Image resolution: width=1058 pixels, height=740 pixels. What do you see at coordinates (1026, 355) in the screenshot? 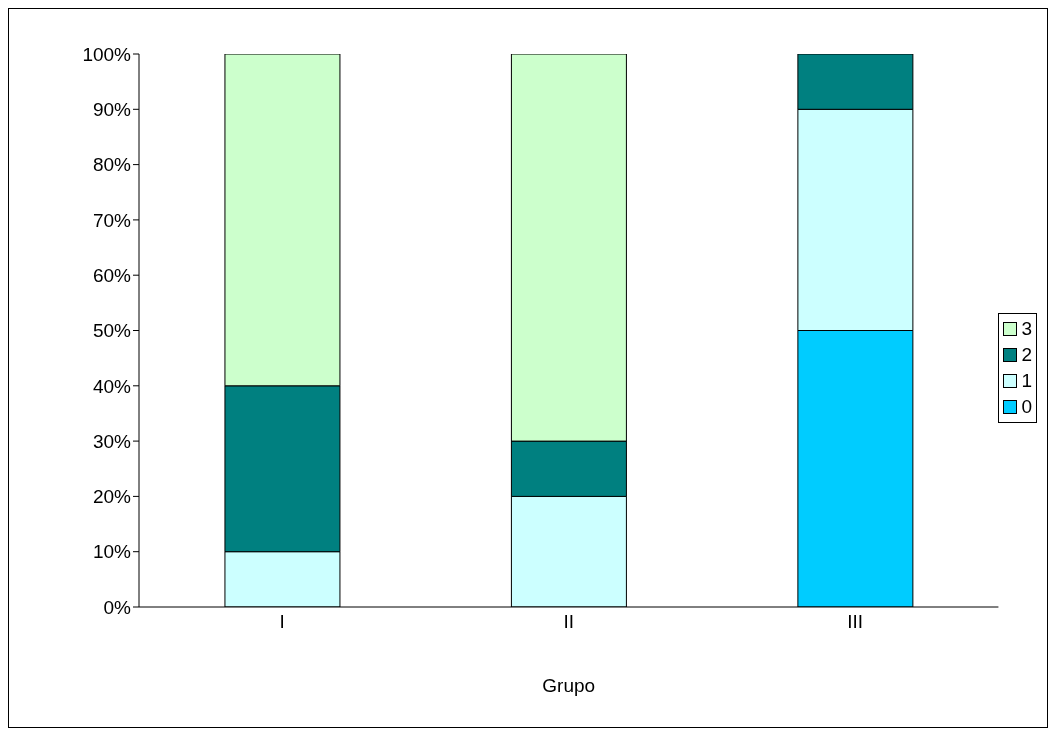
I see `legend-label: 2` at bounding box center [1026, 355].